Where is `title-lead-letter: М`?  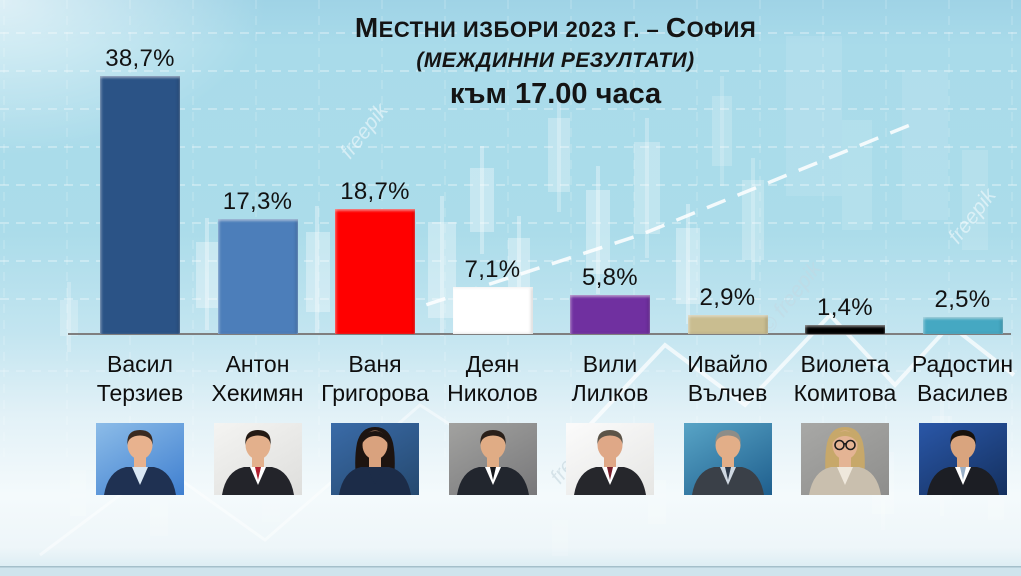 title-lead-letter: М is located at coordinates (366, 27).